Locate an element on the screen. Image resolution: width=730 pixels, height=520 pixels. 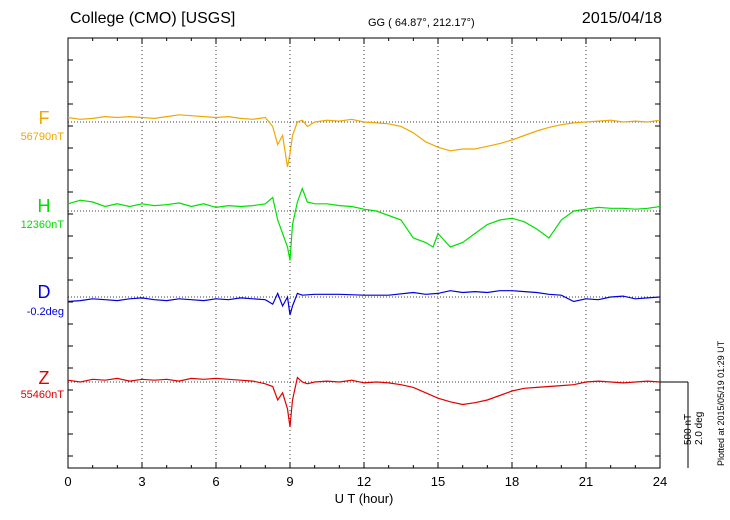
channel-f-baseline: 56790nT is located at coordinates (42, 137).